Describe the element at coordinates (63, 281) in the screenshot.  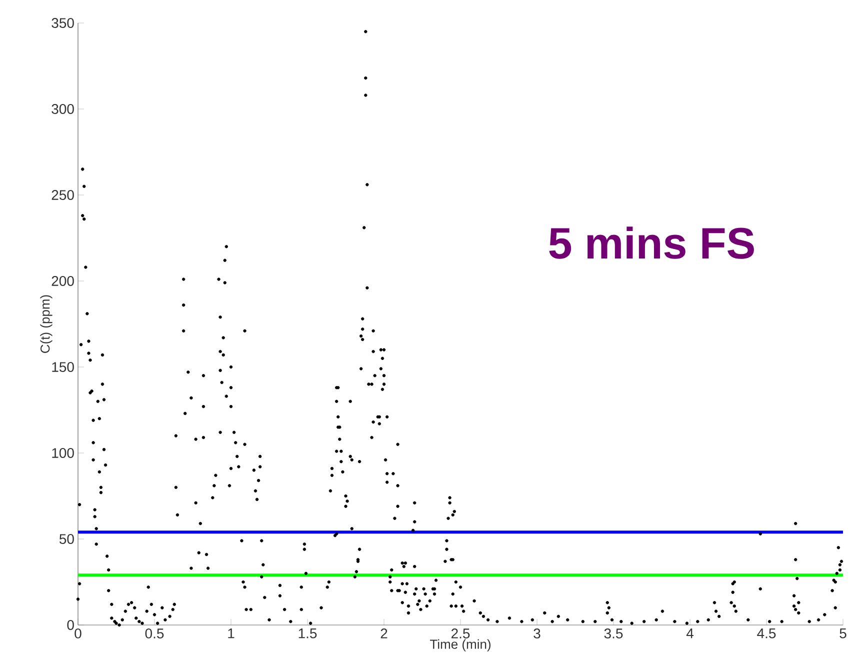
I see `y-tick-label: 200` at that location.